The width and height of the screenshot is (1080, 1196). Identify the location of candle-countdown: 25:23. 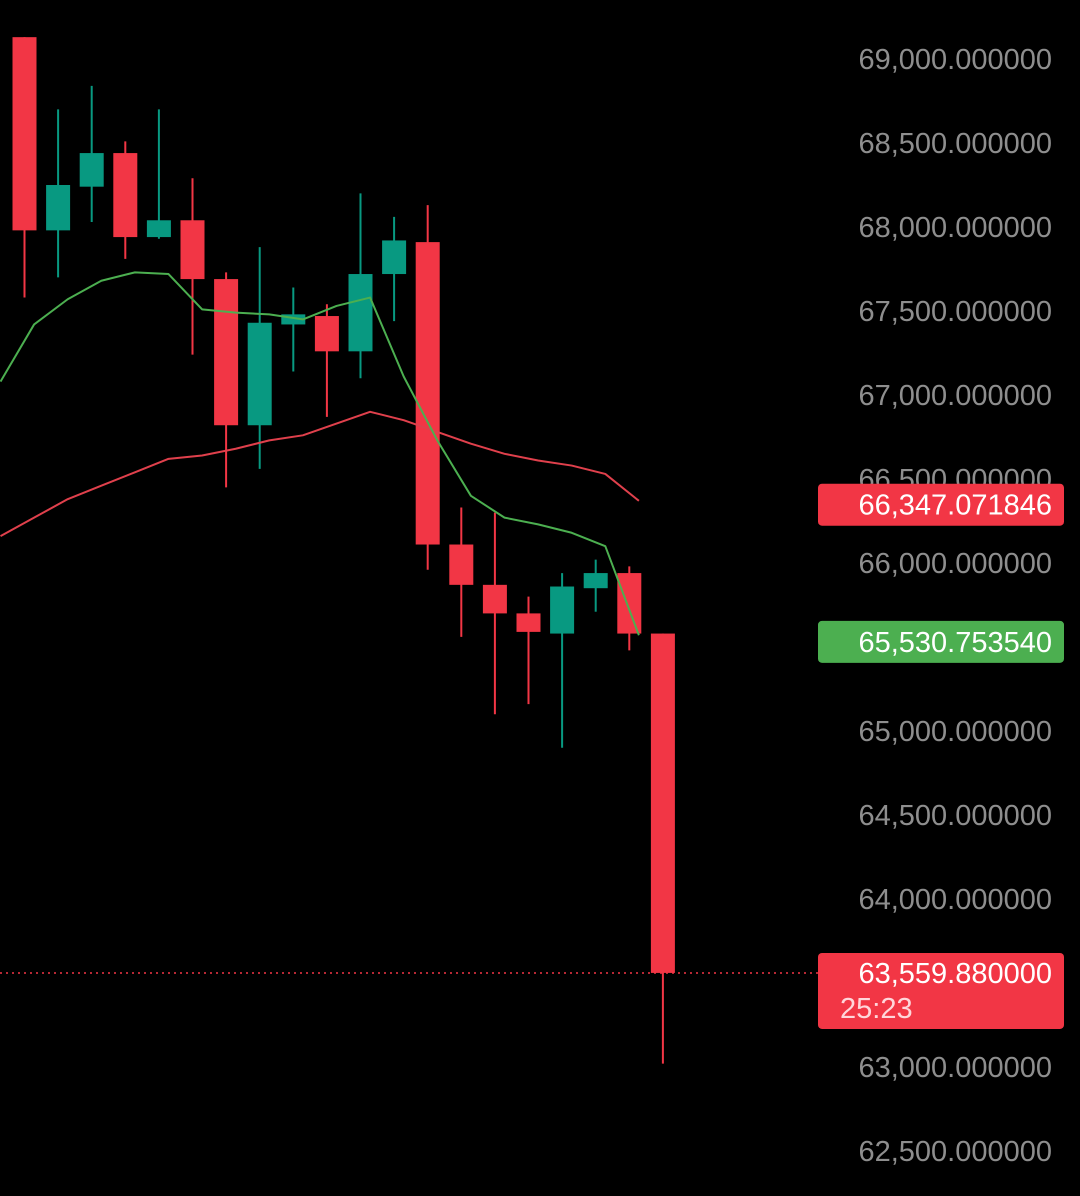
(876, 1009).